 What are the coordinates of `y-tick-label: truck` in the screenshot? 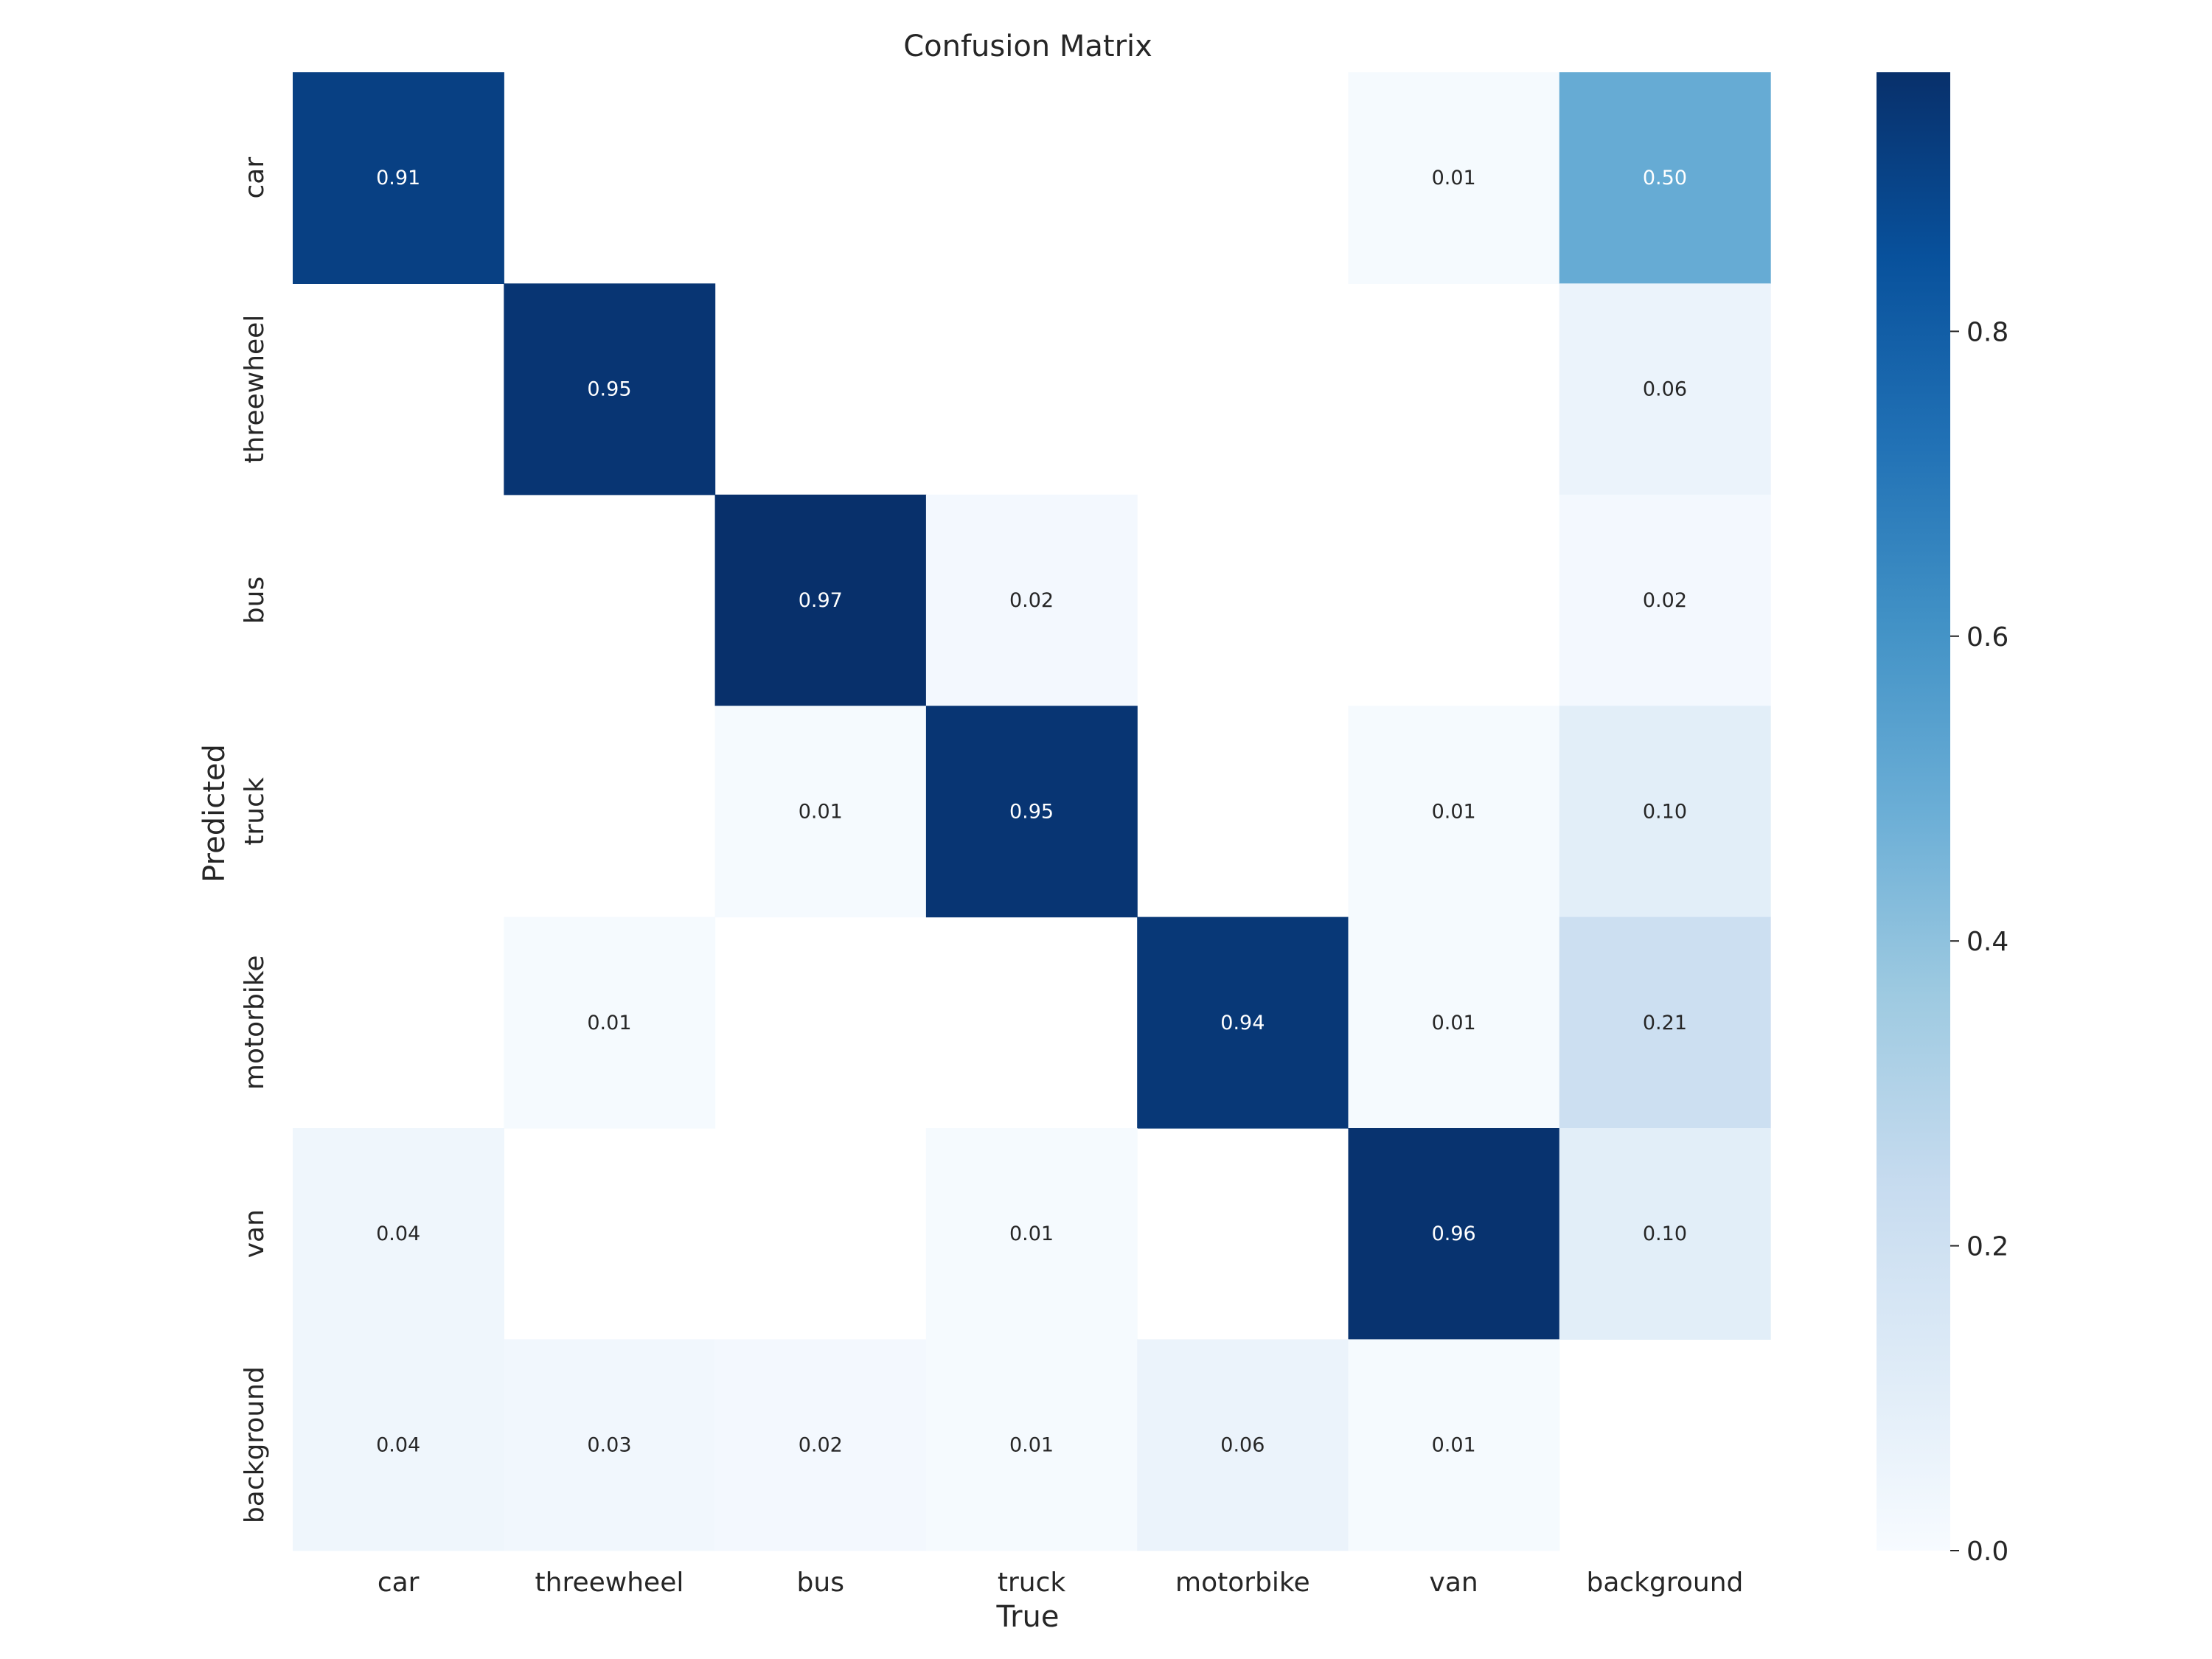 It's located at (255, 811).